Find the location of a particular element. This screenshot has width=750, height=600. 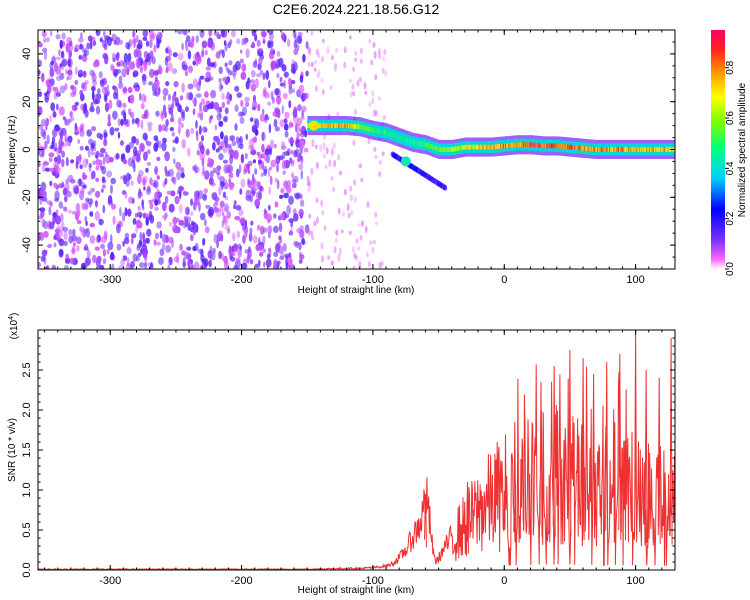

x-tick-label: -200 is located at coordinates (242, 280).